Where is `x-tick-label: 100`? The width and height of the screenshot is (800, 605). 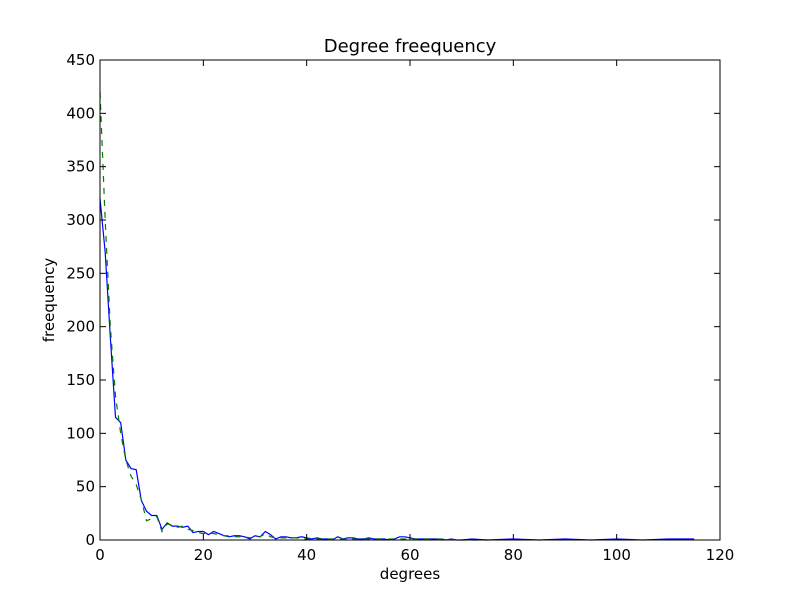 x-tick-label: 100 is located at coordinates (616, 555).